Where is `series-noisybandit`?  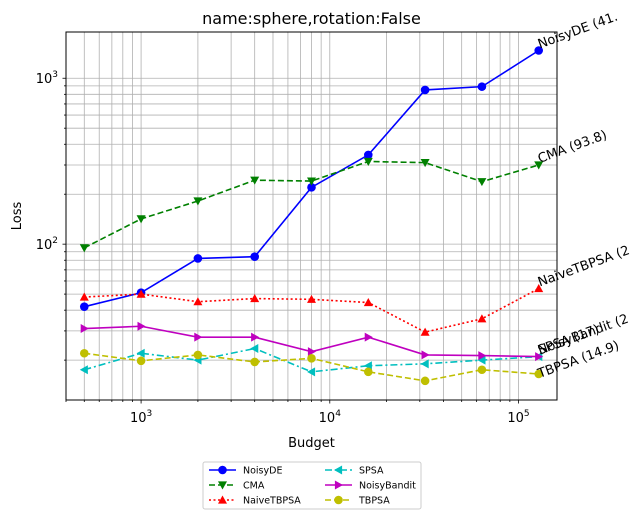
series-noisybandit is located at coordinates (312, 341).